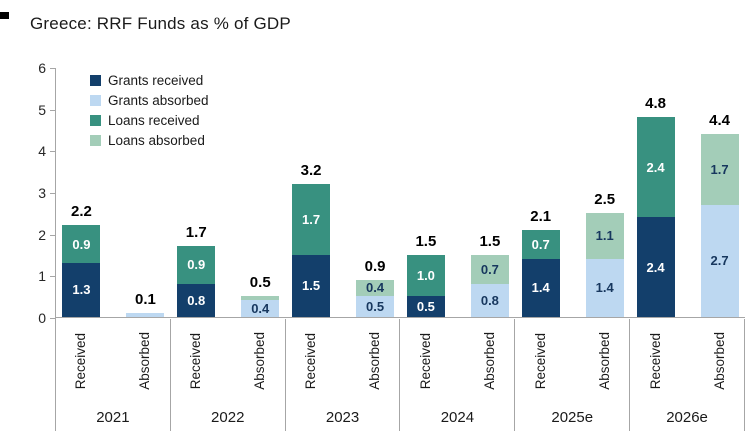  Describe the element at coordinates (4, 15) in the screenshot. I see `stray-mark` at that location.